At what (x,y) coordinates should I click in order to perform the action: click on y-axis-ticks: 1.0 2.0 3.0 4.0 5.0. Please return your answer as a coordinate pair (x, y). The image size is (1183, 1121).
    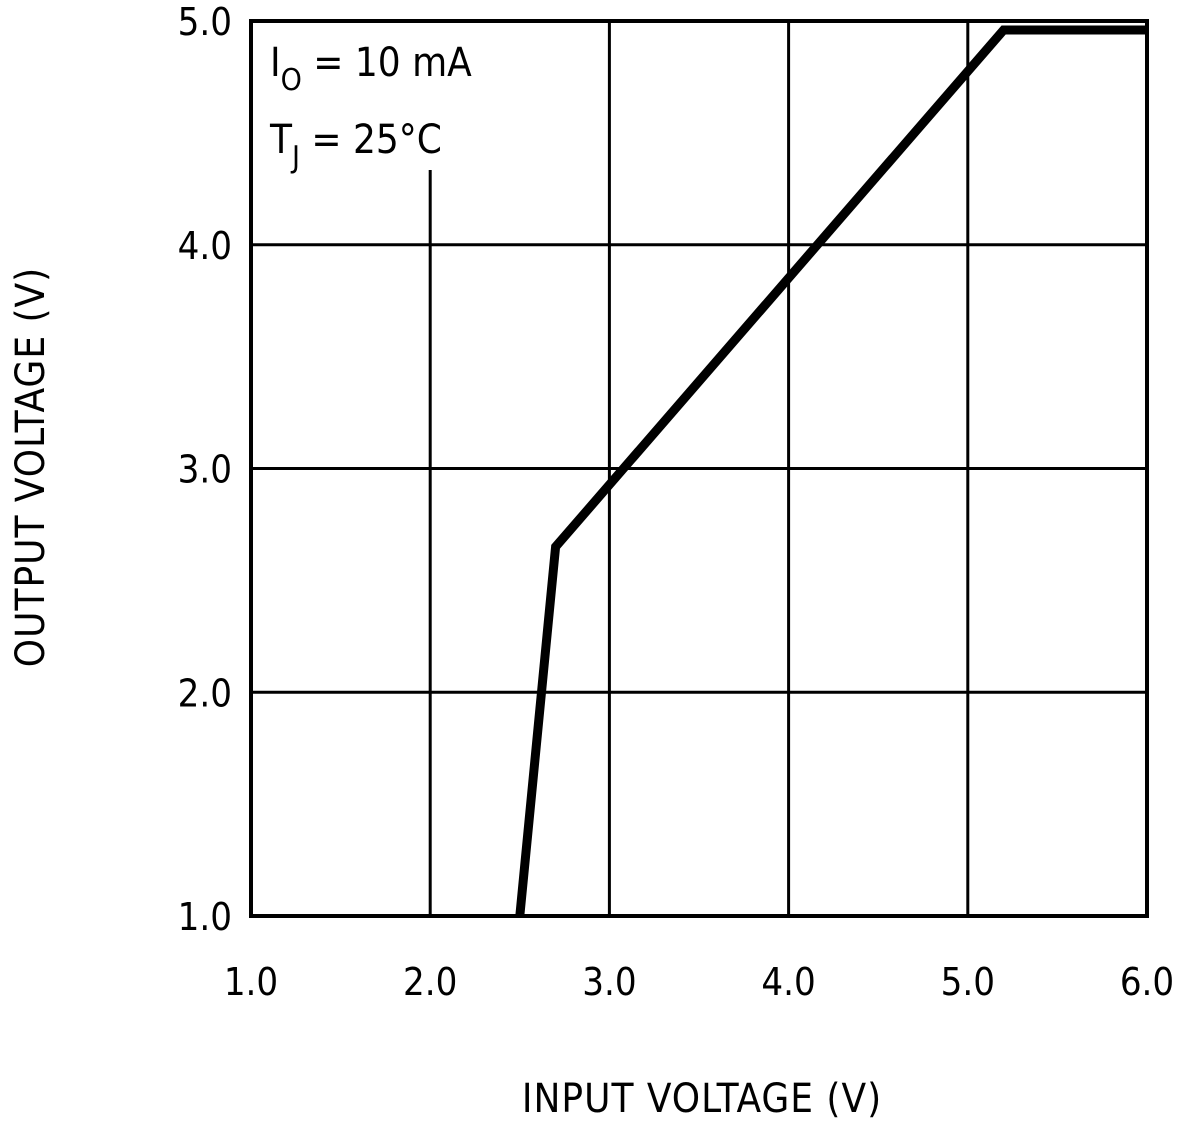
    Looking at the image, I should click on (205, 469).